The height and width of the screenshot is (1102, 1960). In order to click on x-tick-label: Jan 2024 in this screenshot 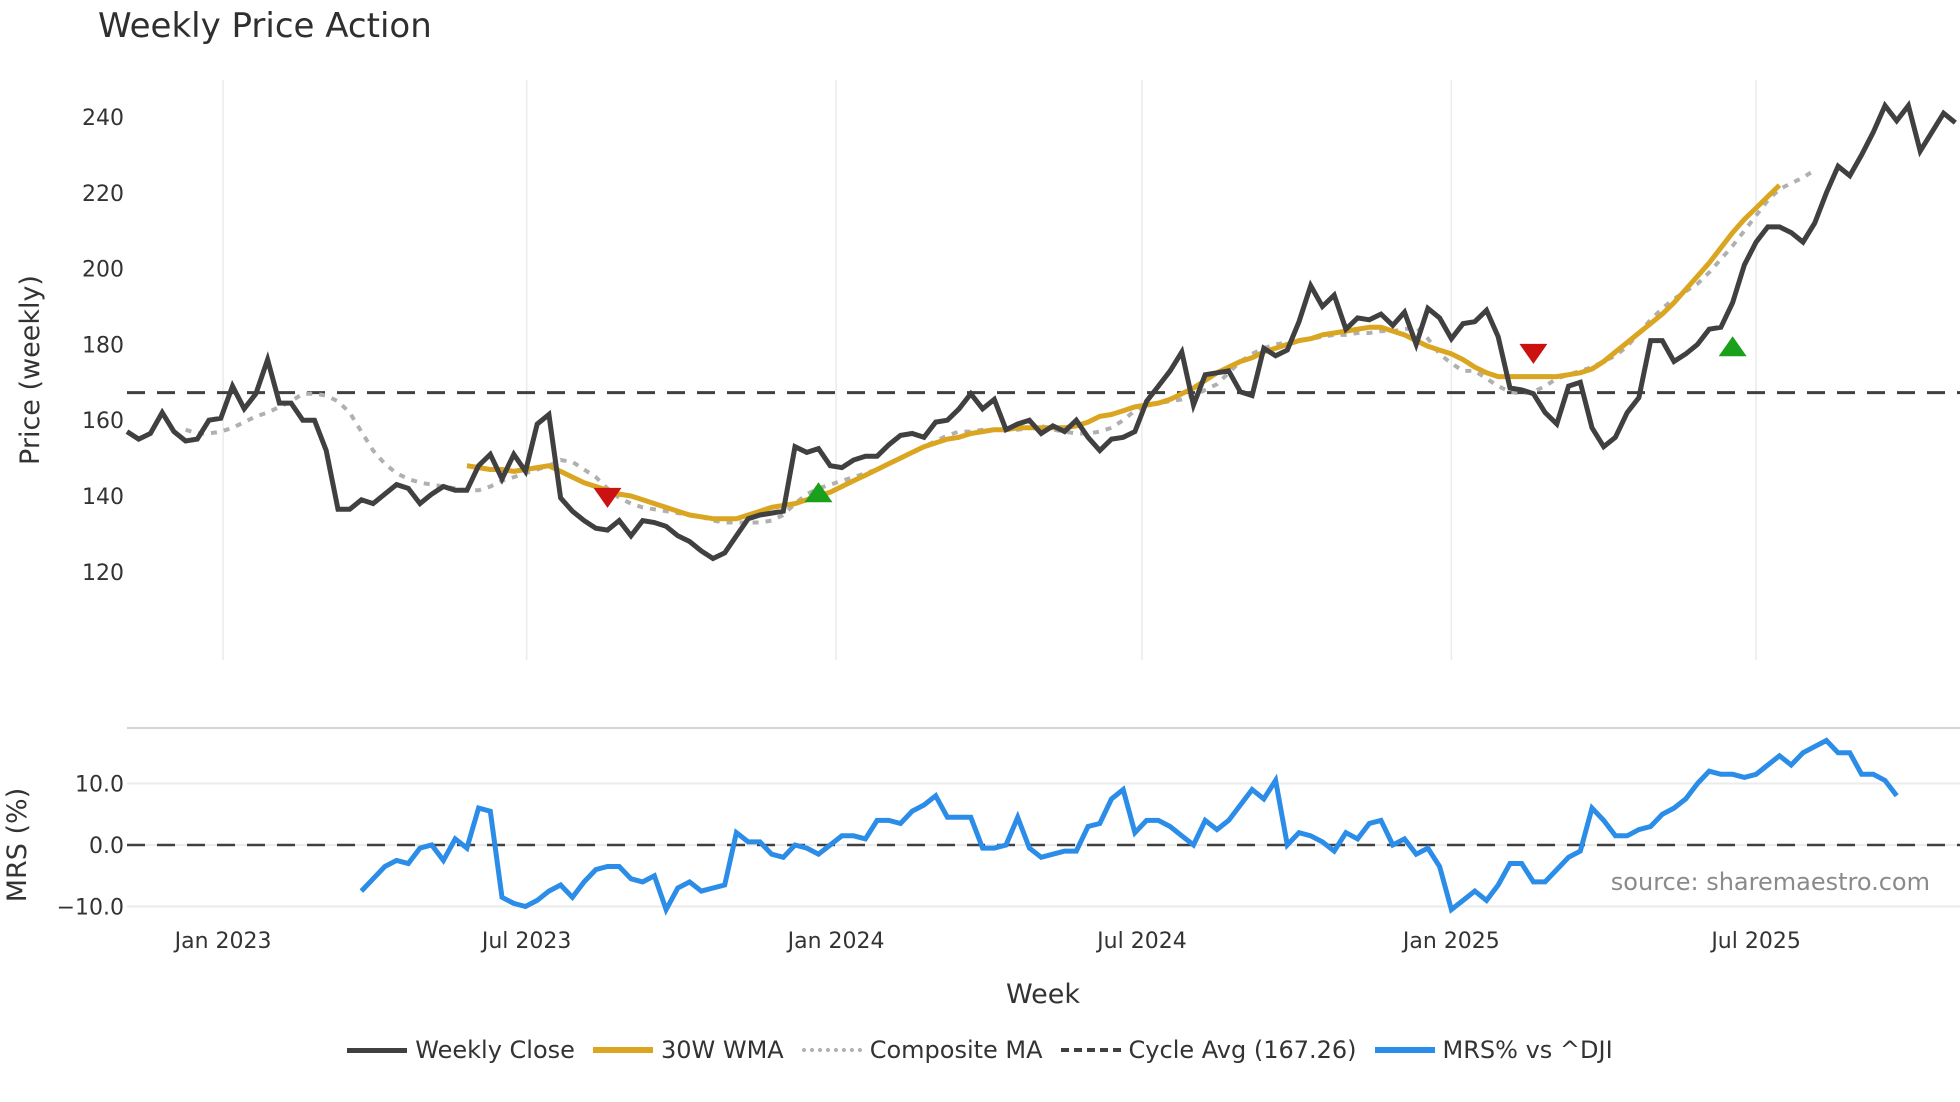, I will do `click(835, 941)`.